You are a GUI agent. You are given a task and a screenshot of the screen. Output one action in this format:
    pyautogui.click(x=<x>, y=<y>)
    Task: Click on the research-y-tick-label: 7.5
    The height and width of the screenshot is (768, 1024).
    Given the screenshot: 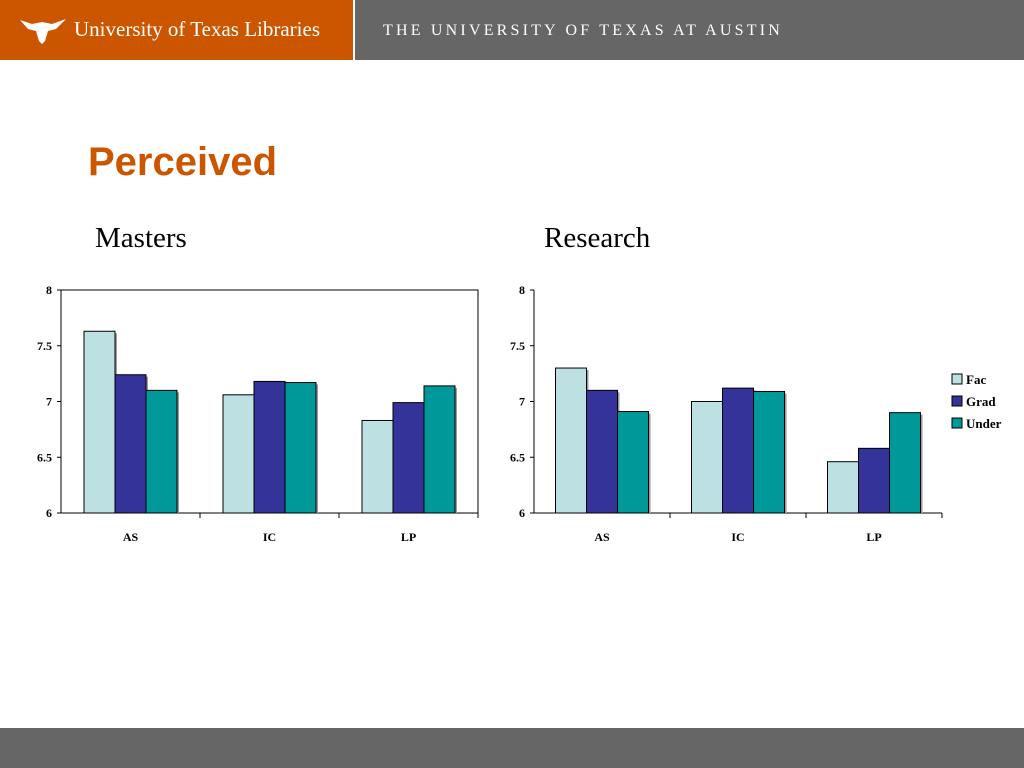 What is the action you would take?
    pyautogui.click(x=517, y=346)
    